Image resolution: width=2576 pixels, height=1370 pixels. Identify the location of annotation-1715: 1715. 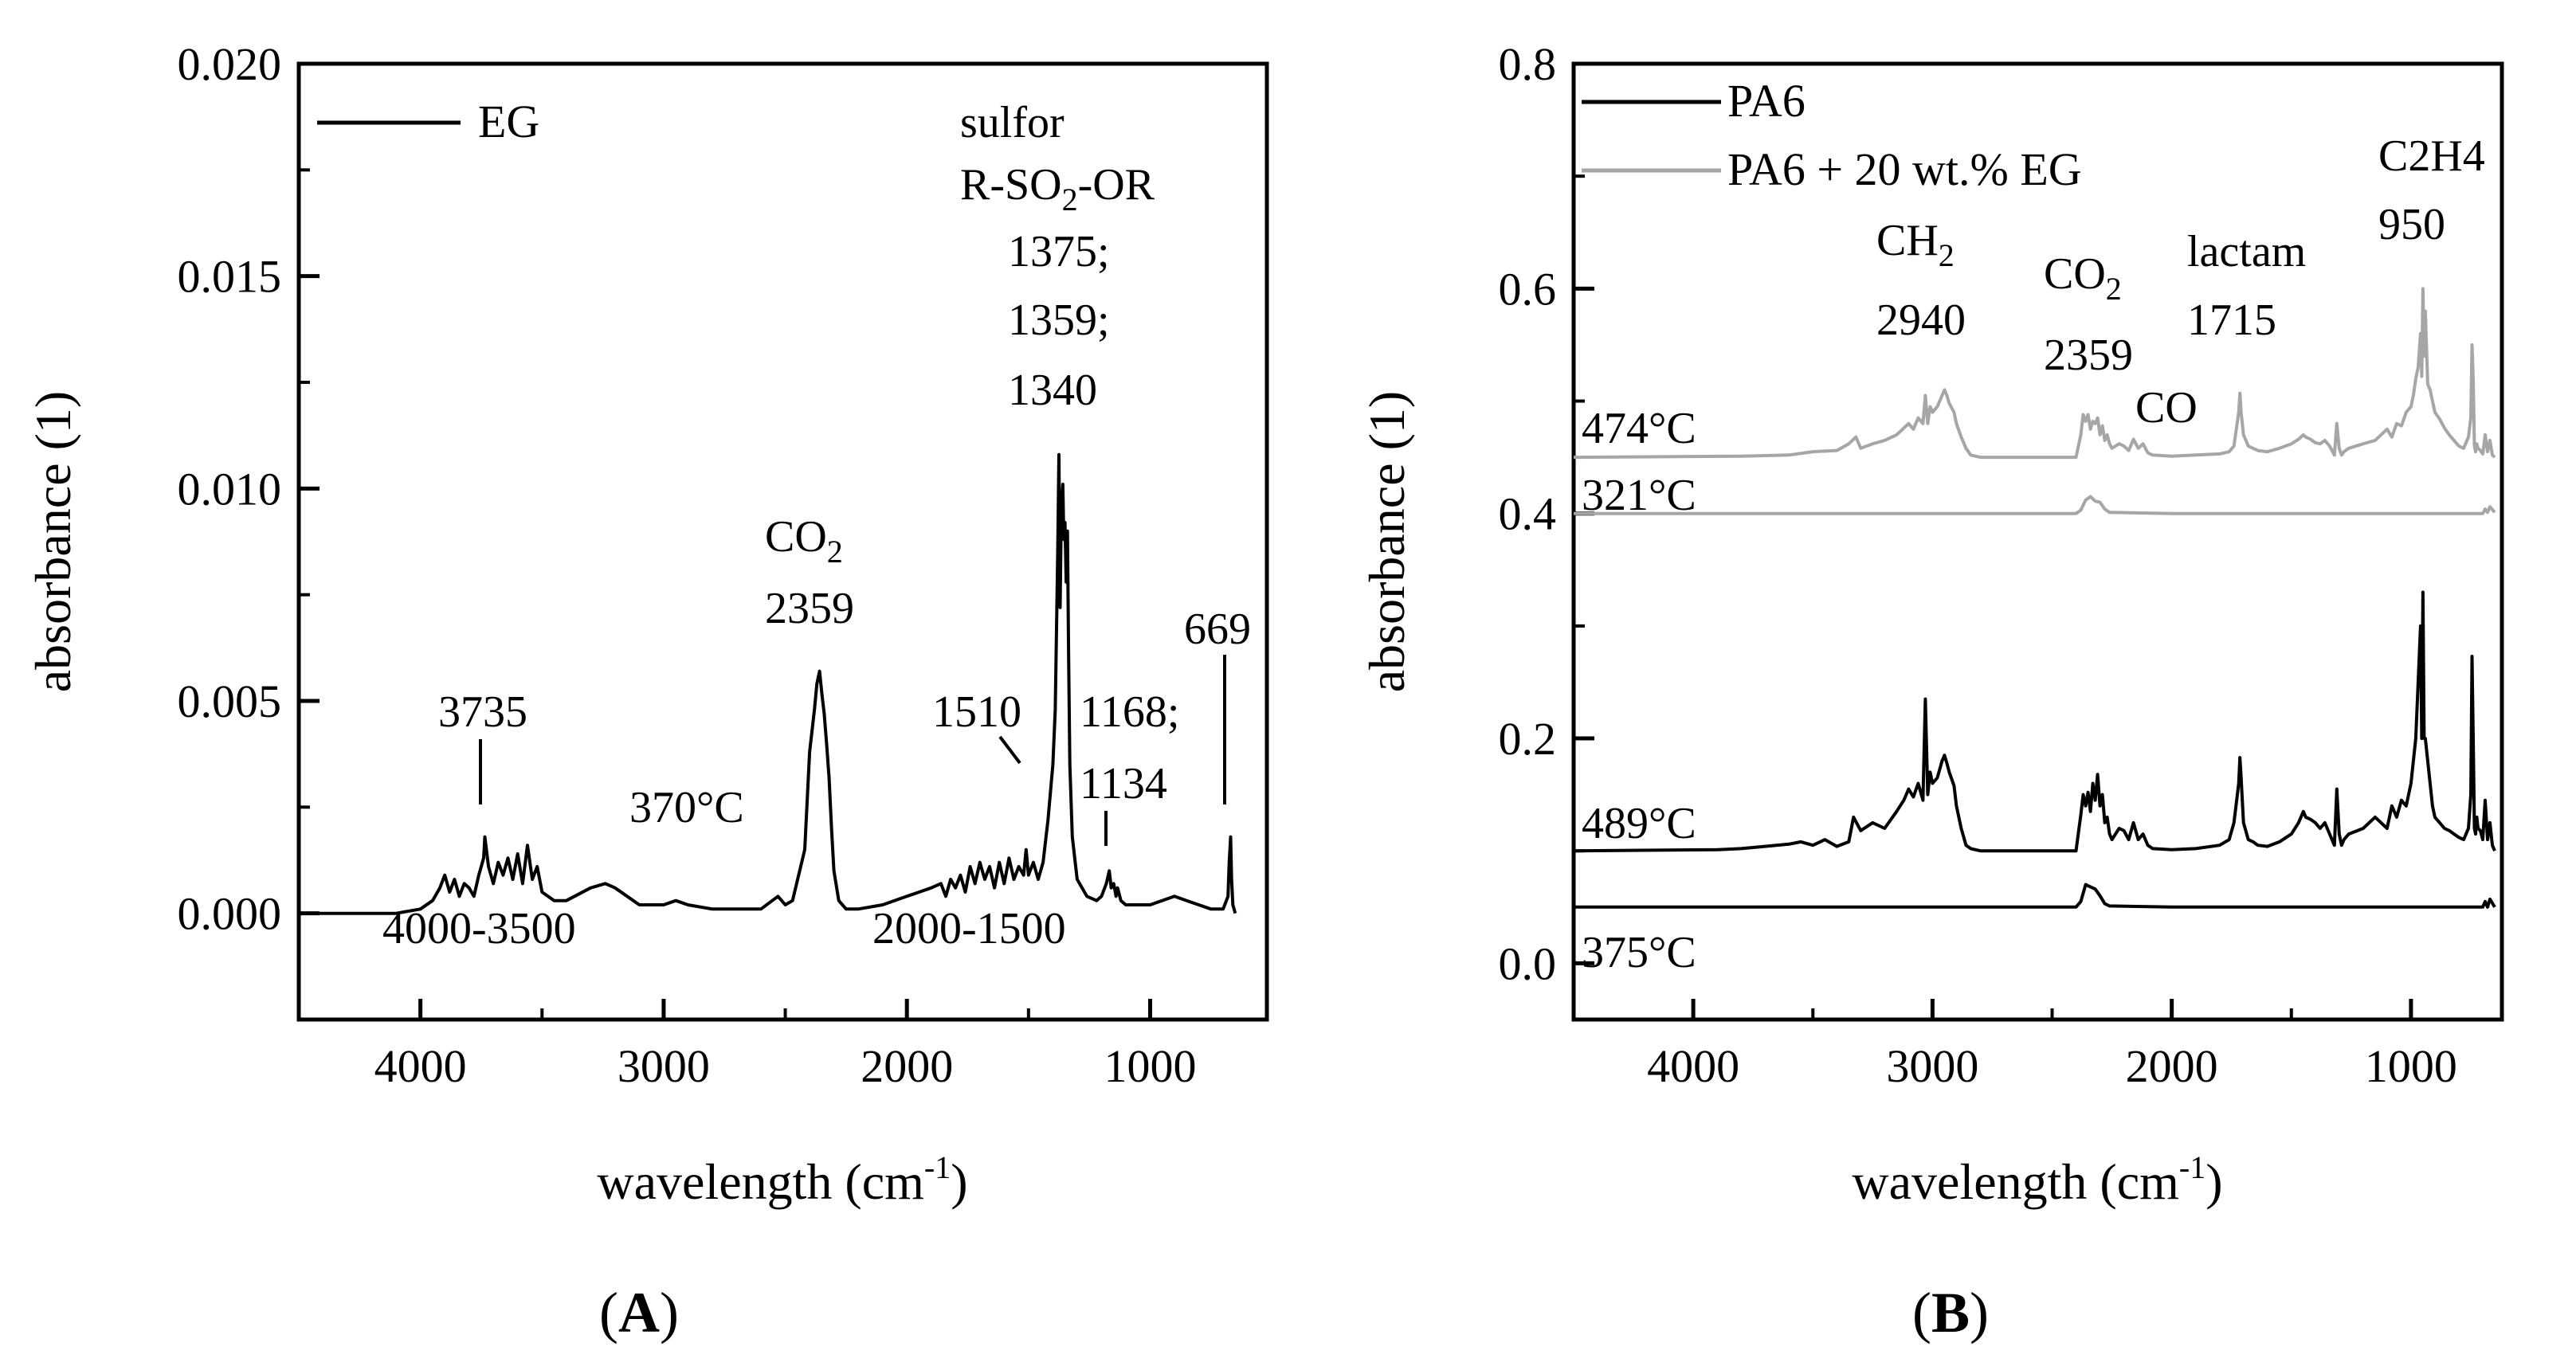
(2231, 320).